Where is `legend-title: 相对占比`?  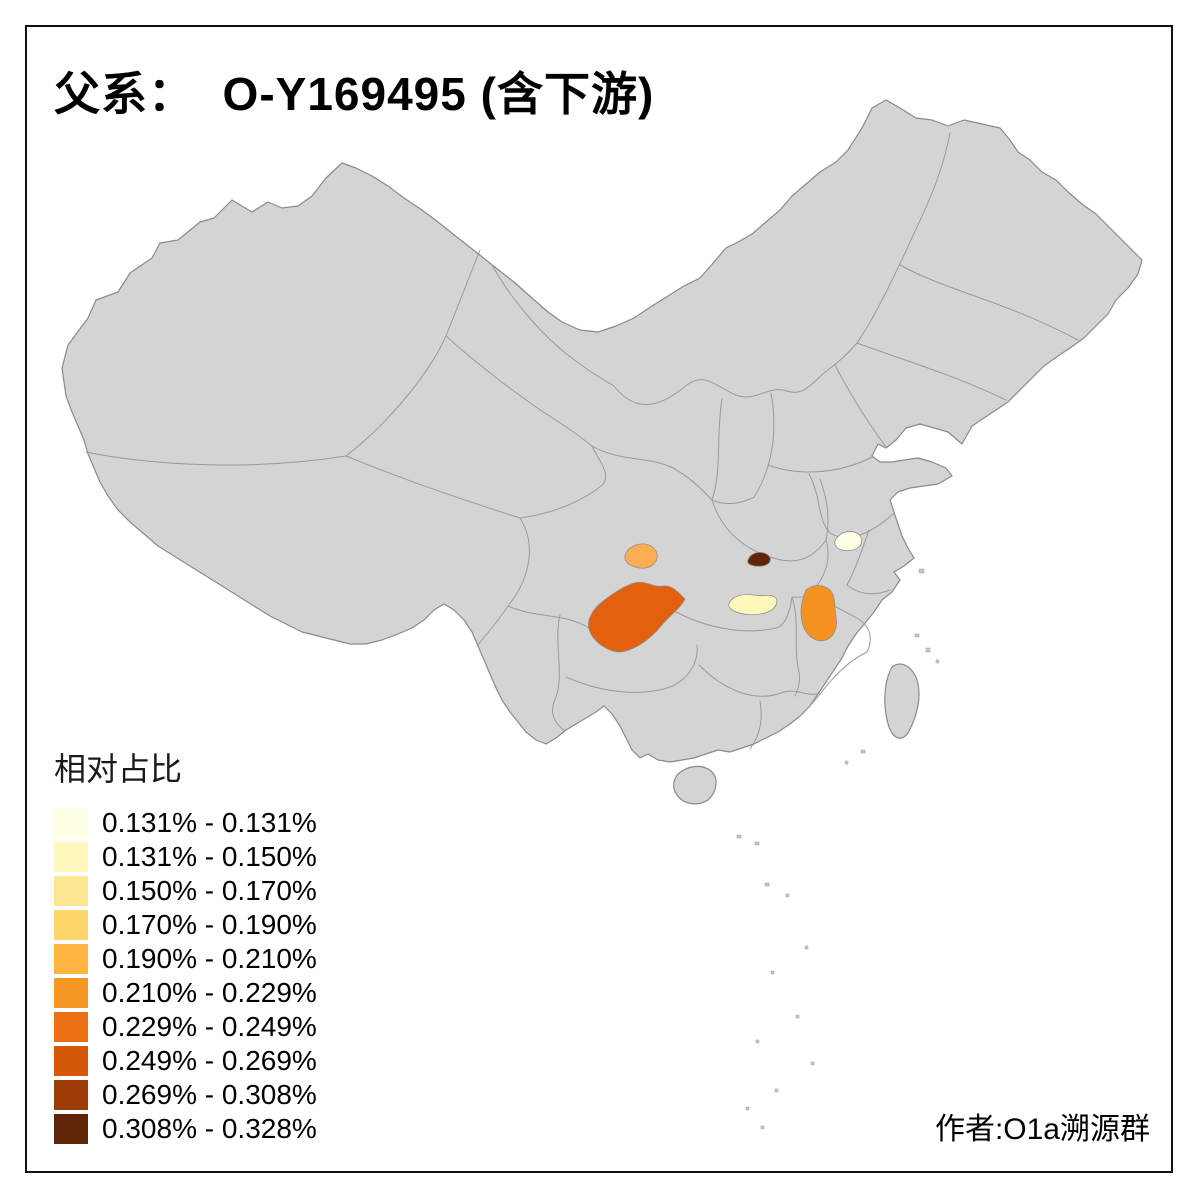 legend-title: 相对占比 is located at coordinates (118, 769).